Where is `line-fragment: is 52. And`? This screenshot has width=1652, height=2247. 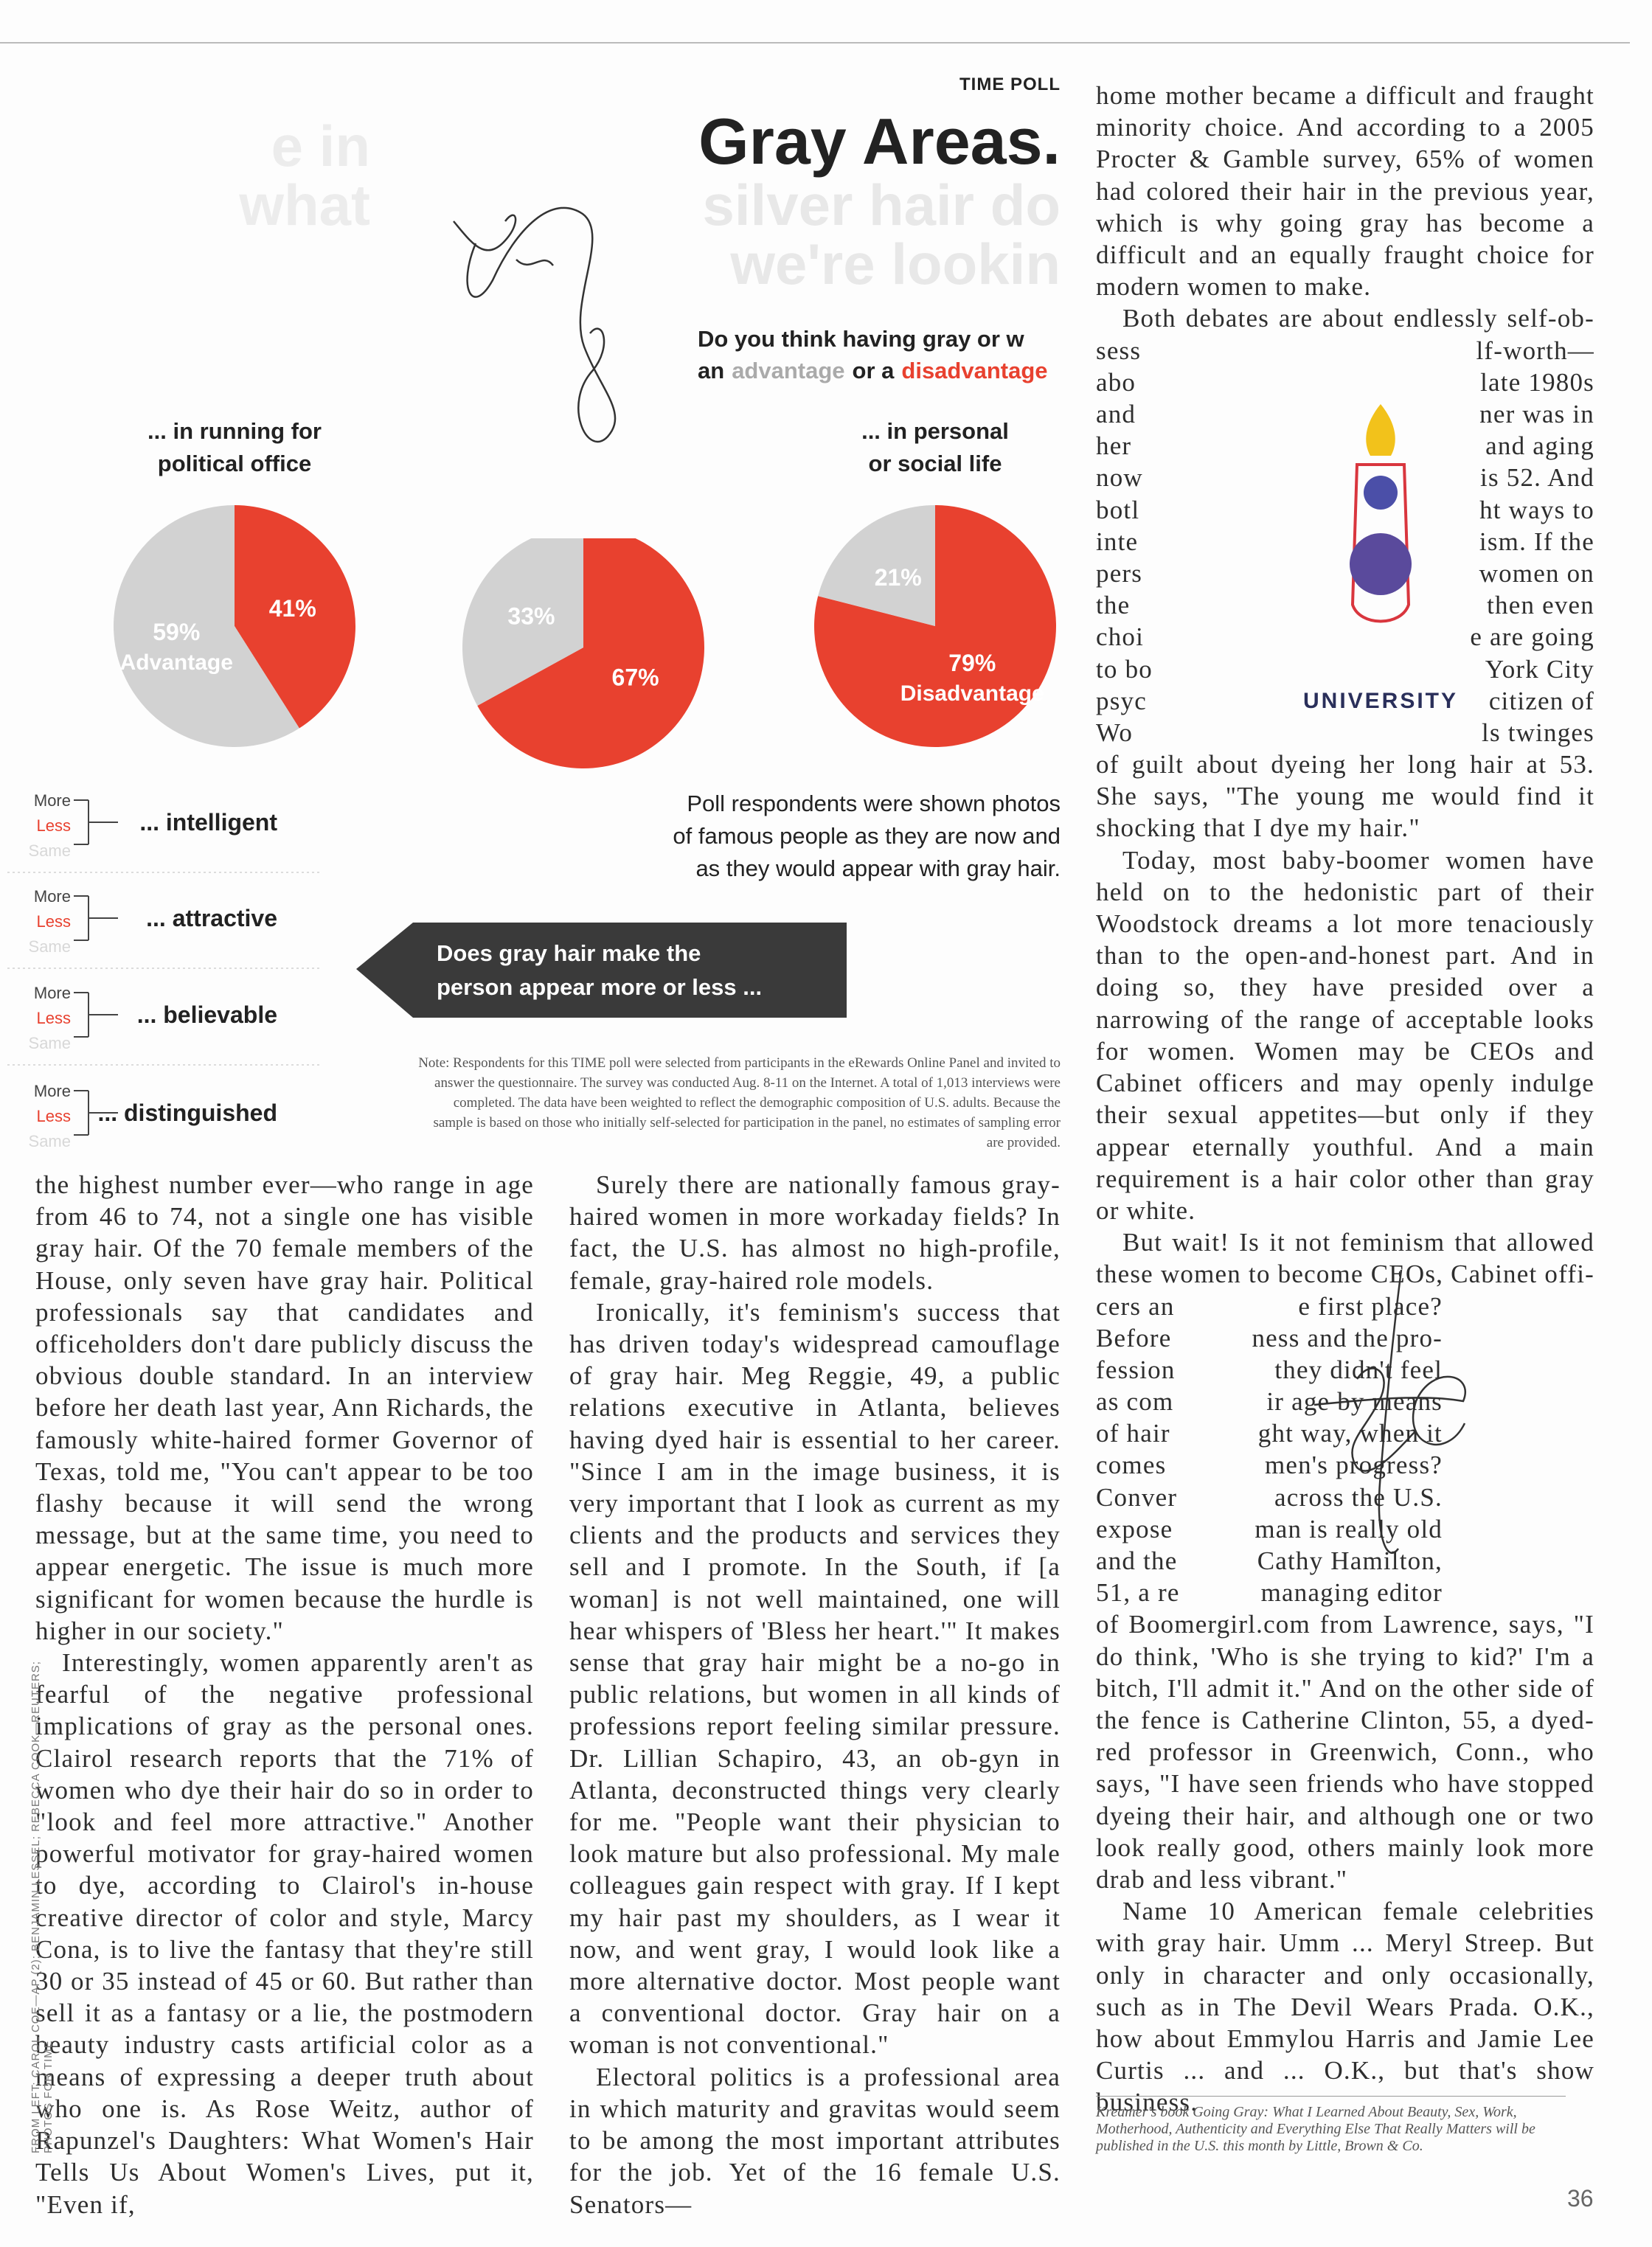 line-fragment: is 52. And is located at coordinates (1537, 478).